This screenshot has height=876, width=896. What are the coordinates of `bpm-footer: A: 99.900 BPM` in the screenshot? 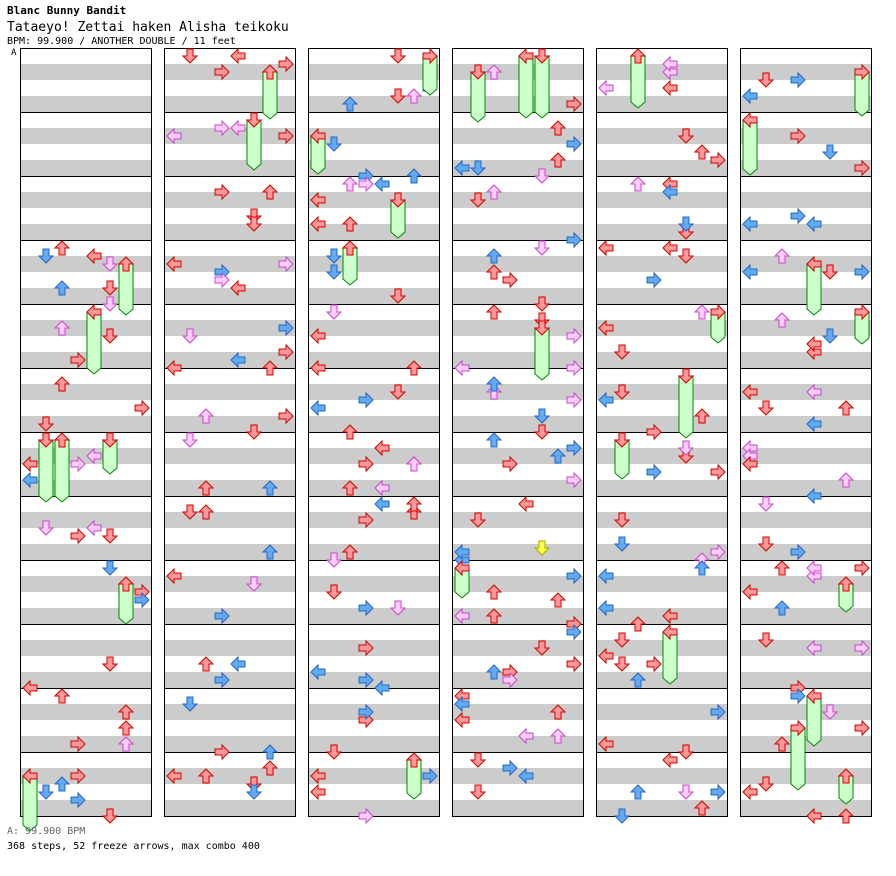 It's located at (46, 831).